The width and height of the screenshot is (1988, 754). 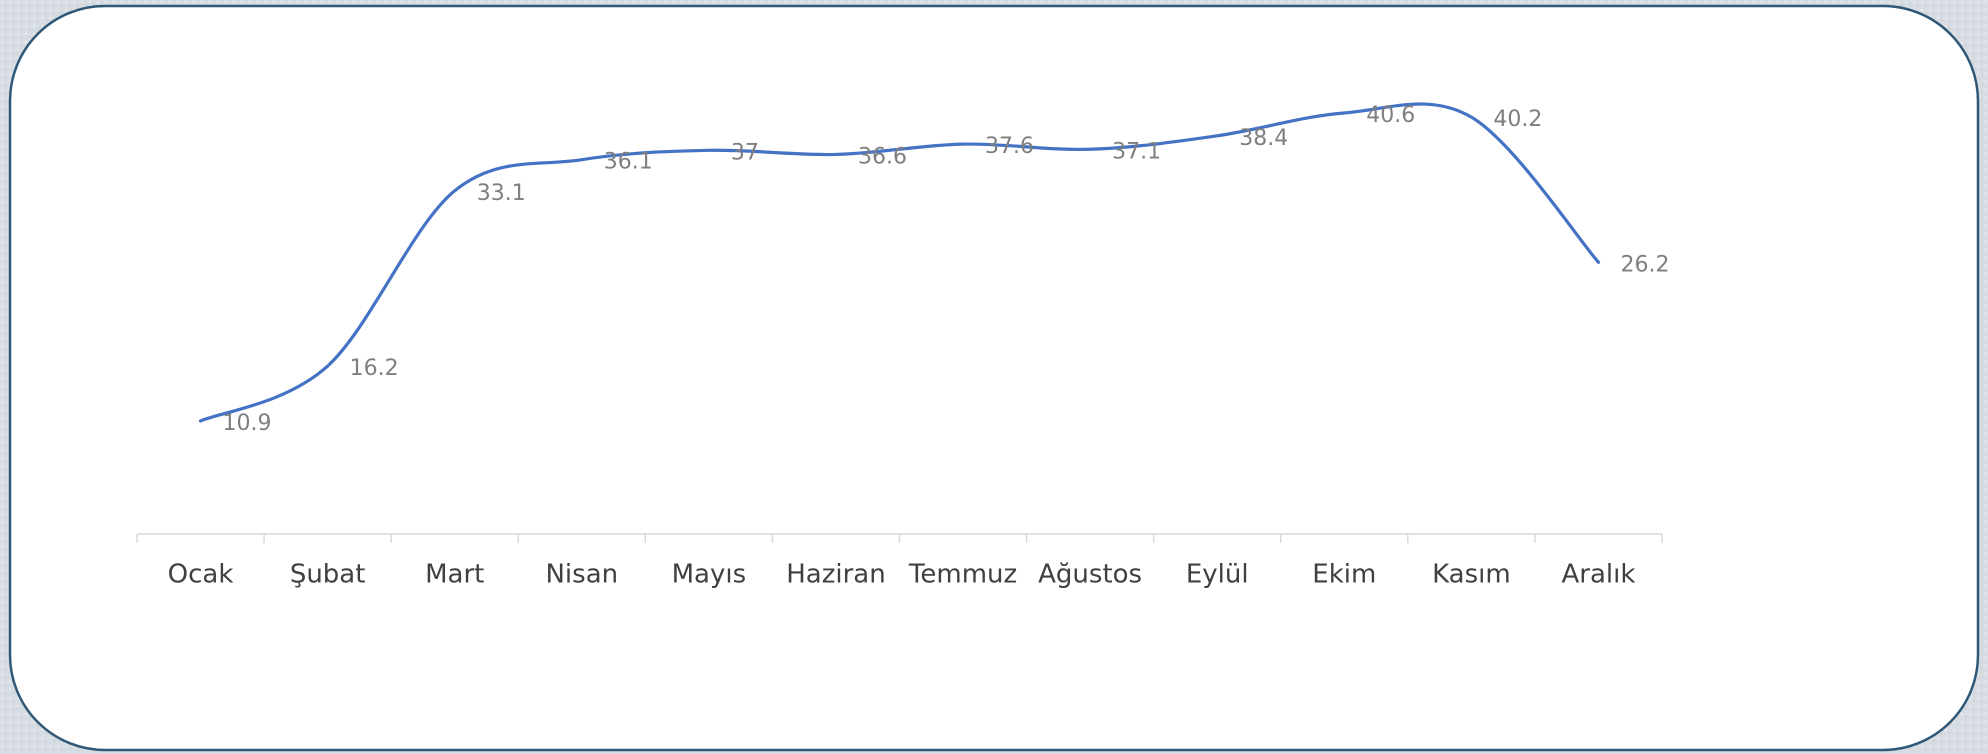 I want to click on data-label: 40.6, so click(x=1390, y=115).